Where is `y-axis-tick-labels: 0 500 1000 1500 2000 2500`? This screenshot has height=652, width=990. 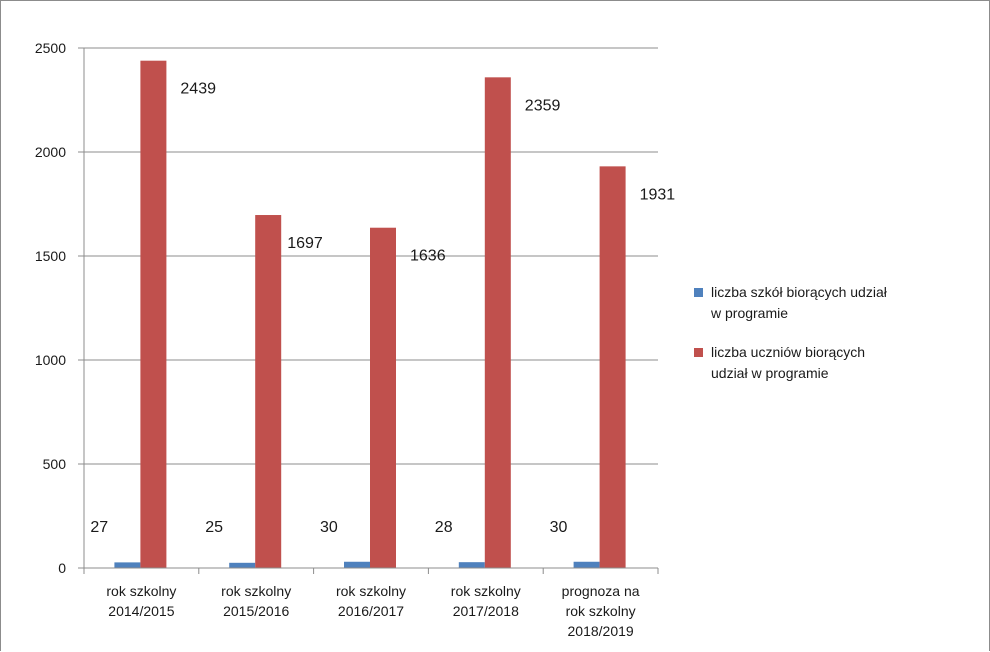
y-axis-tick-labels: 0 500 1000 1500 2000 2500 is located at coordinates (50, 308).